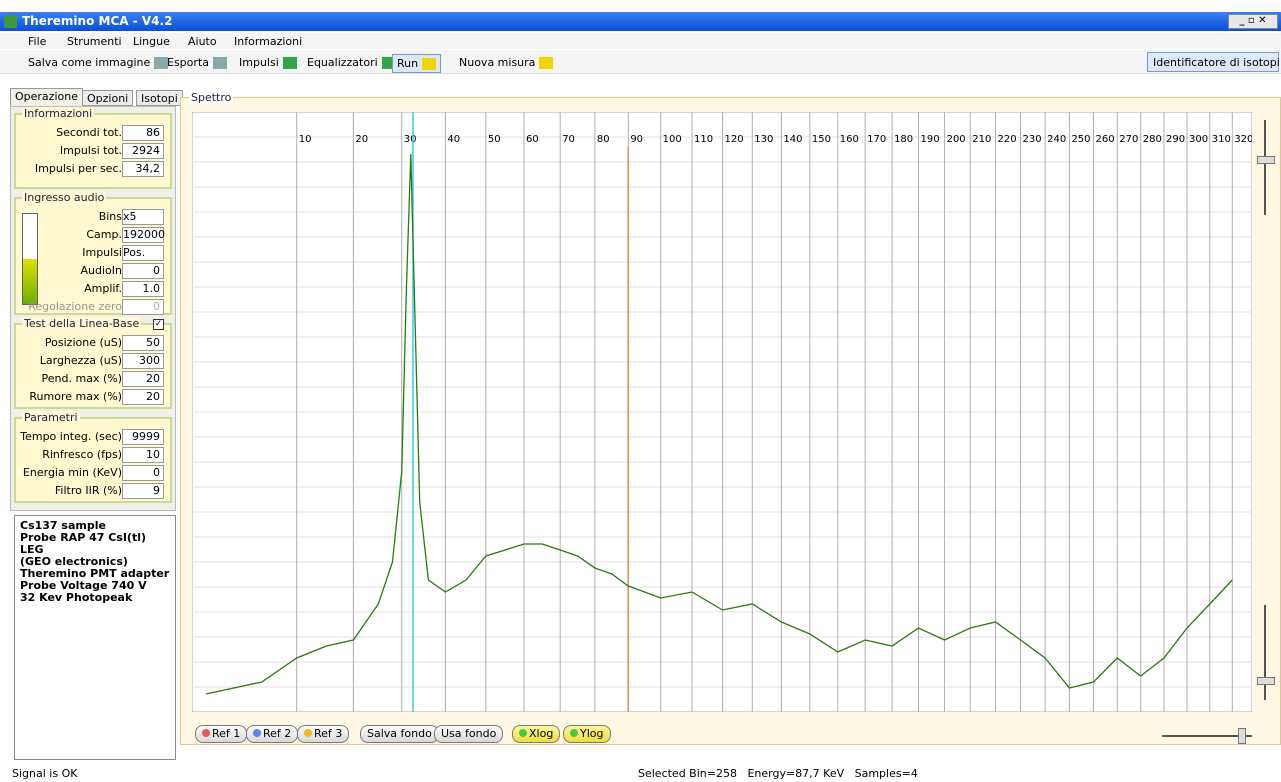 The width and height of the screenshot is (1281, 782). I want to click on menu-item: Strumenti, so click(94, 41).